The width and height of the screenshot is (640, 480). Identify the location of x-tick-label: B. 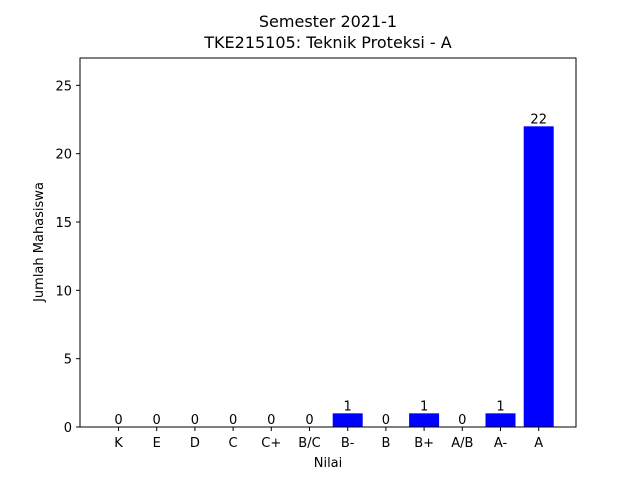
(385, 443).